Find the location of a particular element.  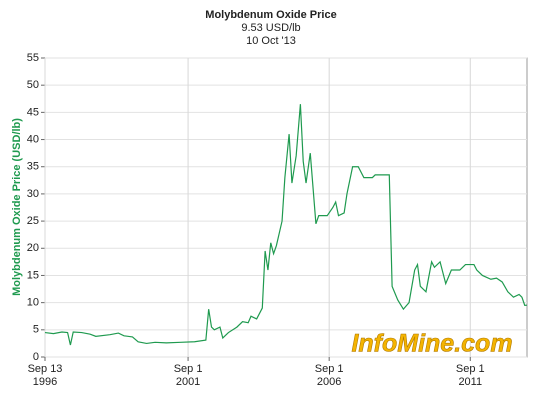

y-tick-label: 0 is located at coordinates (36, 357).